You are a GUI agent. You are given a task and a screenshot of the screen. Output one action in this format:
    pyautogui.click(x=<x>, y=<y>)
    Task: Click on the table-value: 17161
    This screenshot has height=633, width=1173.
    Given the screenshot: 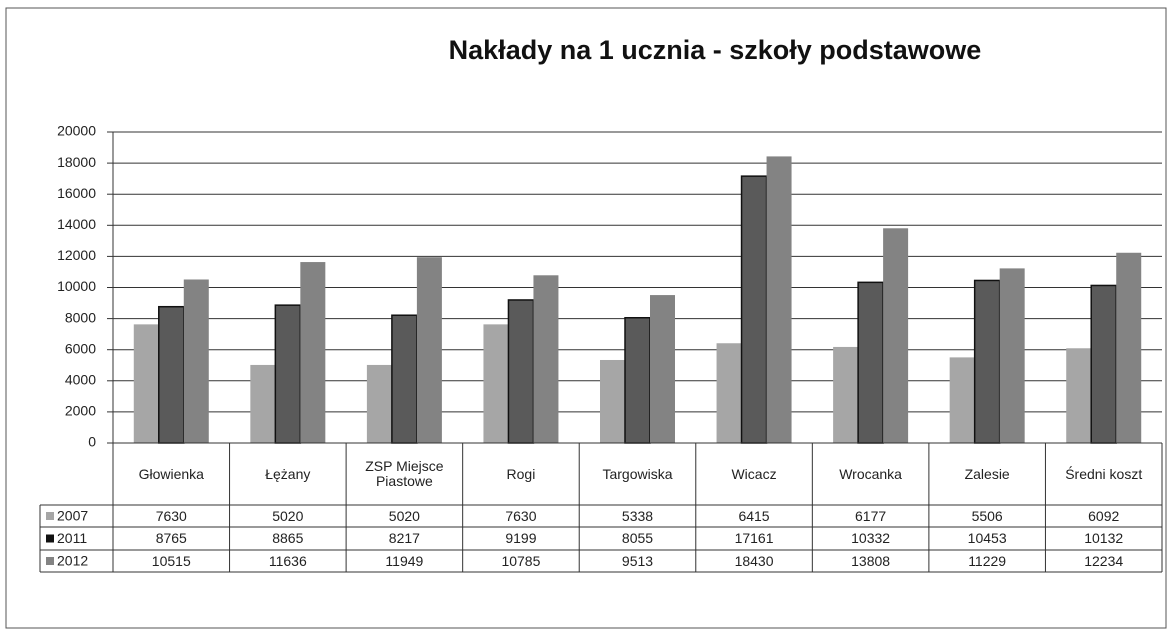 What is the action you would take?
    pyautogui.click(x=754, y=538)
    